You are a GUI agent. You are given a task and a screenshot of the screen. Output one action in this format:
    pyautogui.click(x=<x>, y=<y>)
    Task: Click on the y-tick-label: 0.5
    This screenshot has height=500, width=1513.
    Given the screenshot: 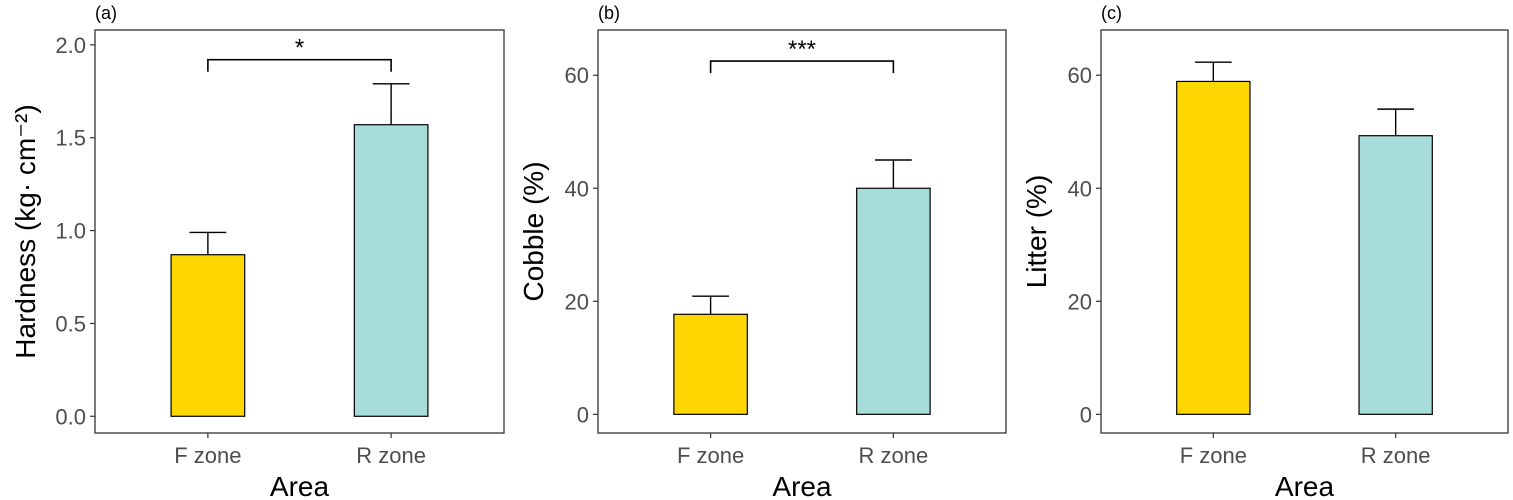 What is the action you would take?
    pyautogui.click(x=70, y=323)
    